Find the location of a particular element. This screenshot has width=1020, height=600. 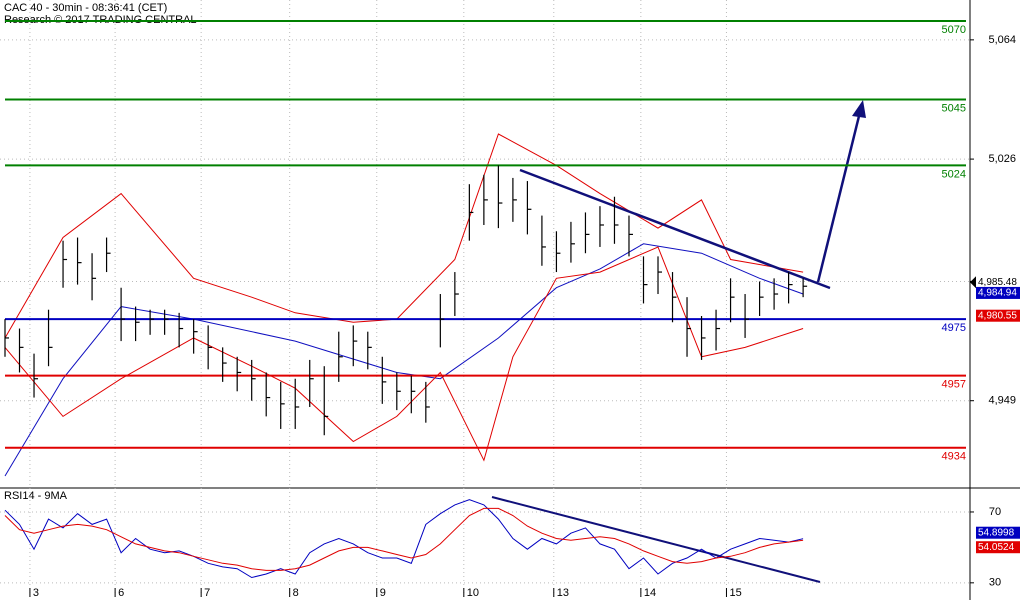

y-tick-label: 30 is located at coordinates (995, 583).